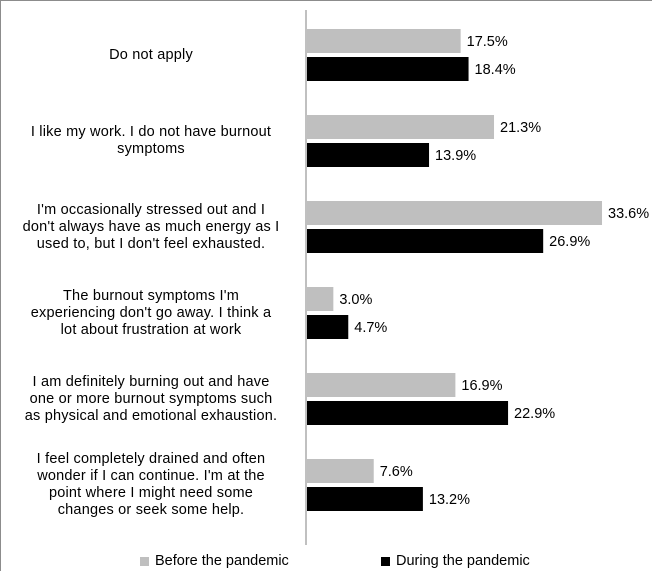 The image size is (654, 573). I want to click on legend-item-before: Before the pandemic, so click(214, 561).